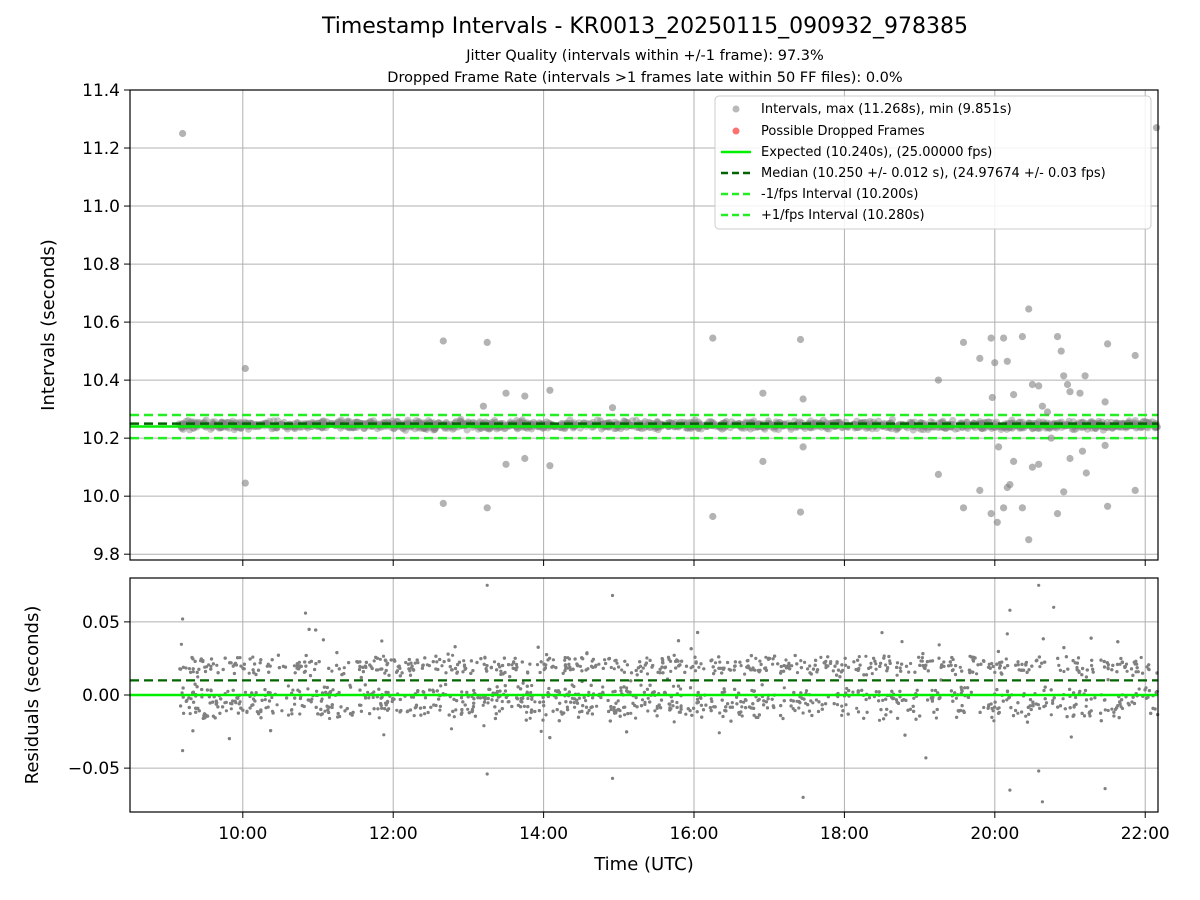 This screenshot has height=900, width=1200. What do you see at coordinates (101, 149) in the screenshot?
I see `top-y-tick-label: 11.2` at bounding box center [101, 149].